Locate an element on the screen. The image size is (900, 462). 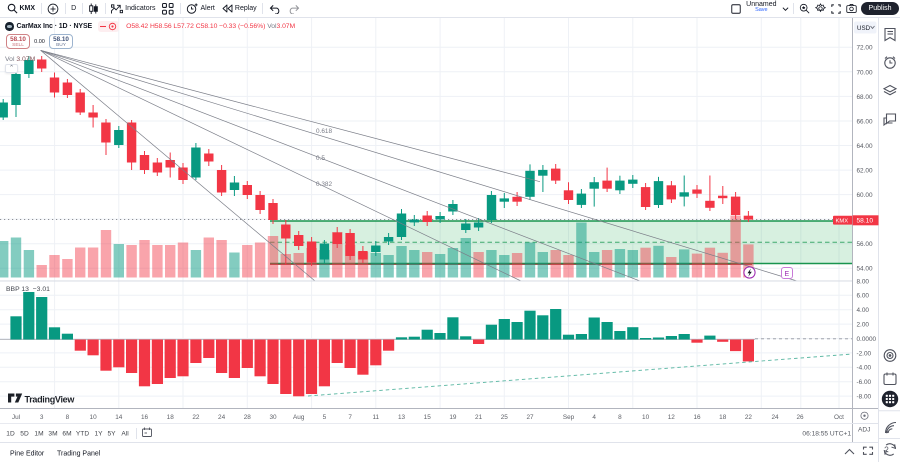
svg-text: -4.00 is located at coordinates (864, 368).